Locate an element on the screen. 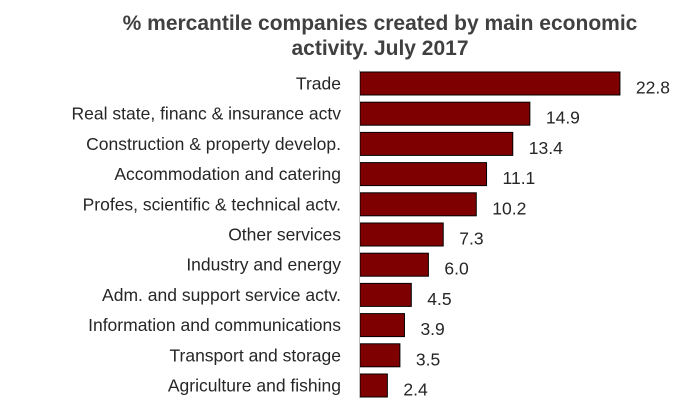  value-label: 22.8 is located at coordinates (653, 88).